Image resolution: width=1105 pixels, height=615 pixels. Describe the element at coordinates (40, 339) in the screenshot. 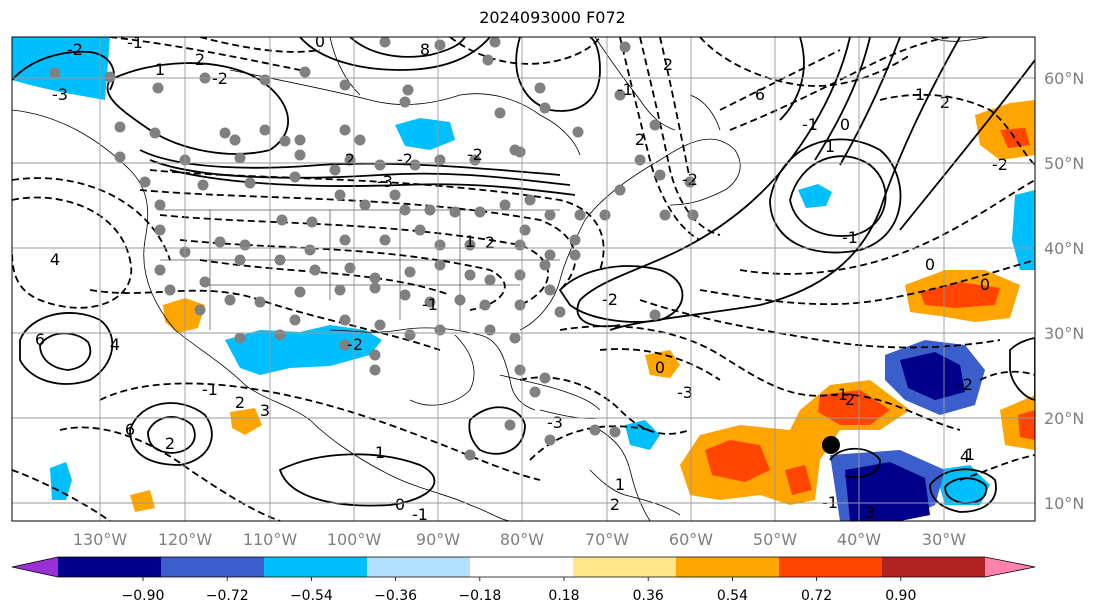

I see `contour-label: 6` at that location.